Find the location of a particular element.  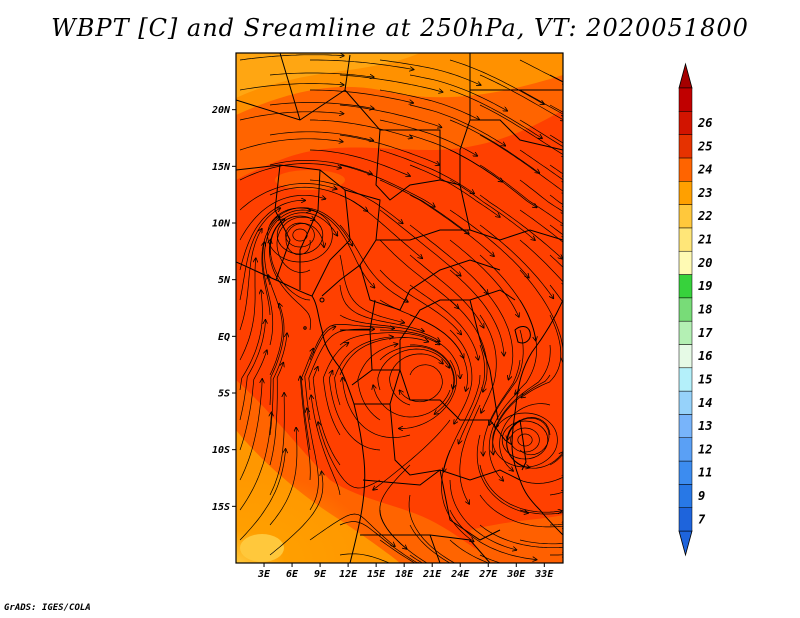

colorbar-label: 25 is located at coordinates (704, 146).